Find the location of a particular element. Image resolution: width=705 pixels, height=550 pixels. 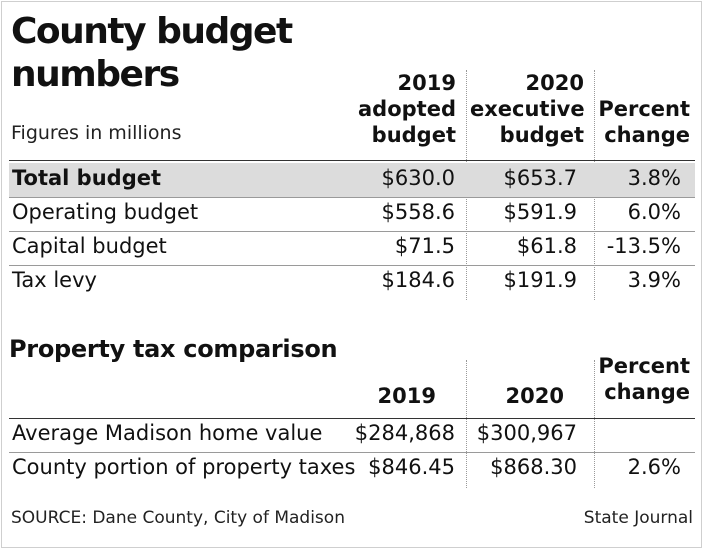

row-label: Capital budget is located at coordinates (89, 246).